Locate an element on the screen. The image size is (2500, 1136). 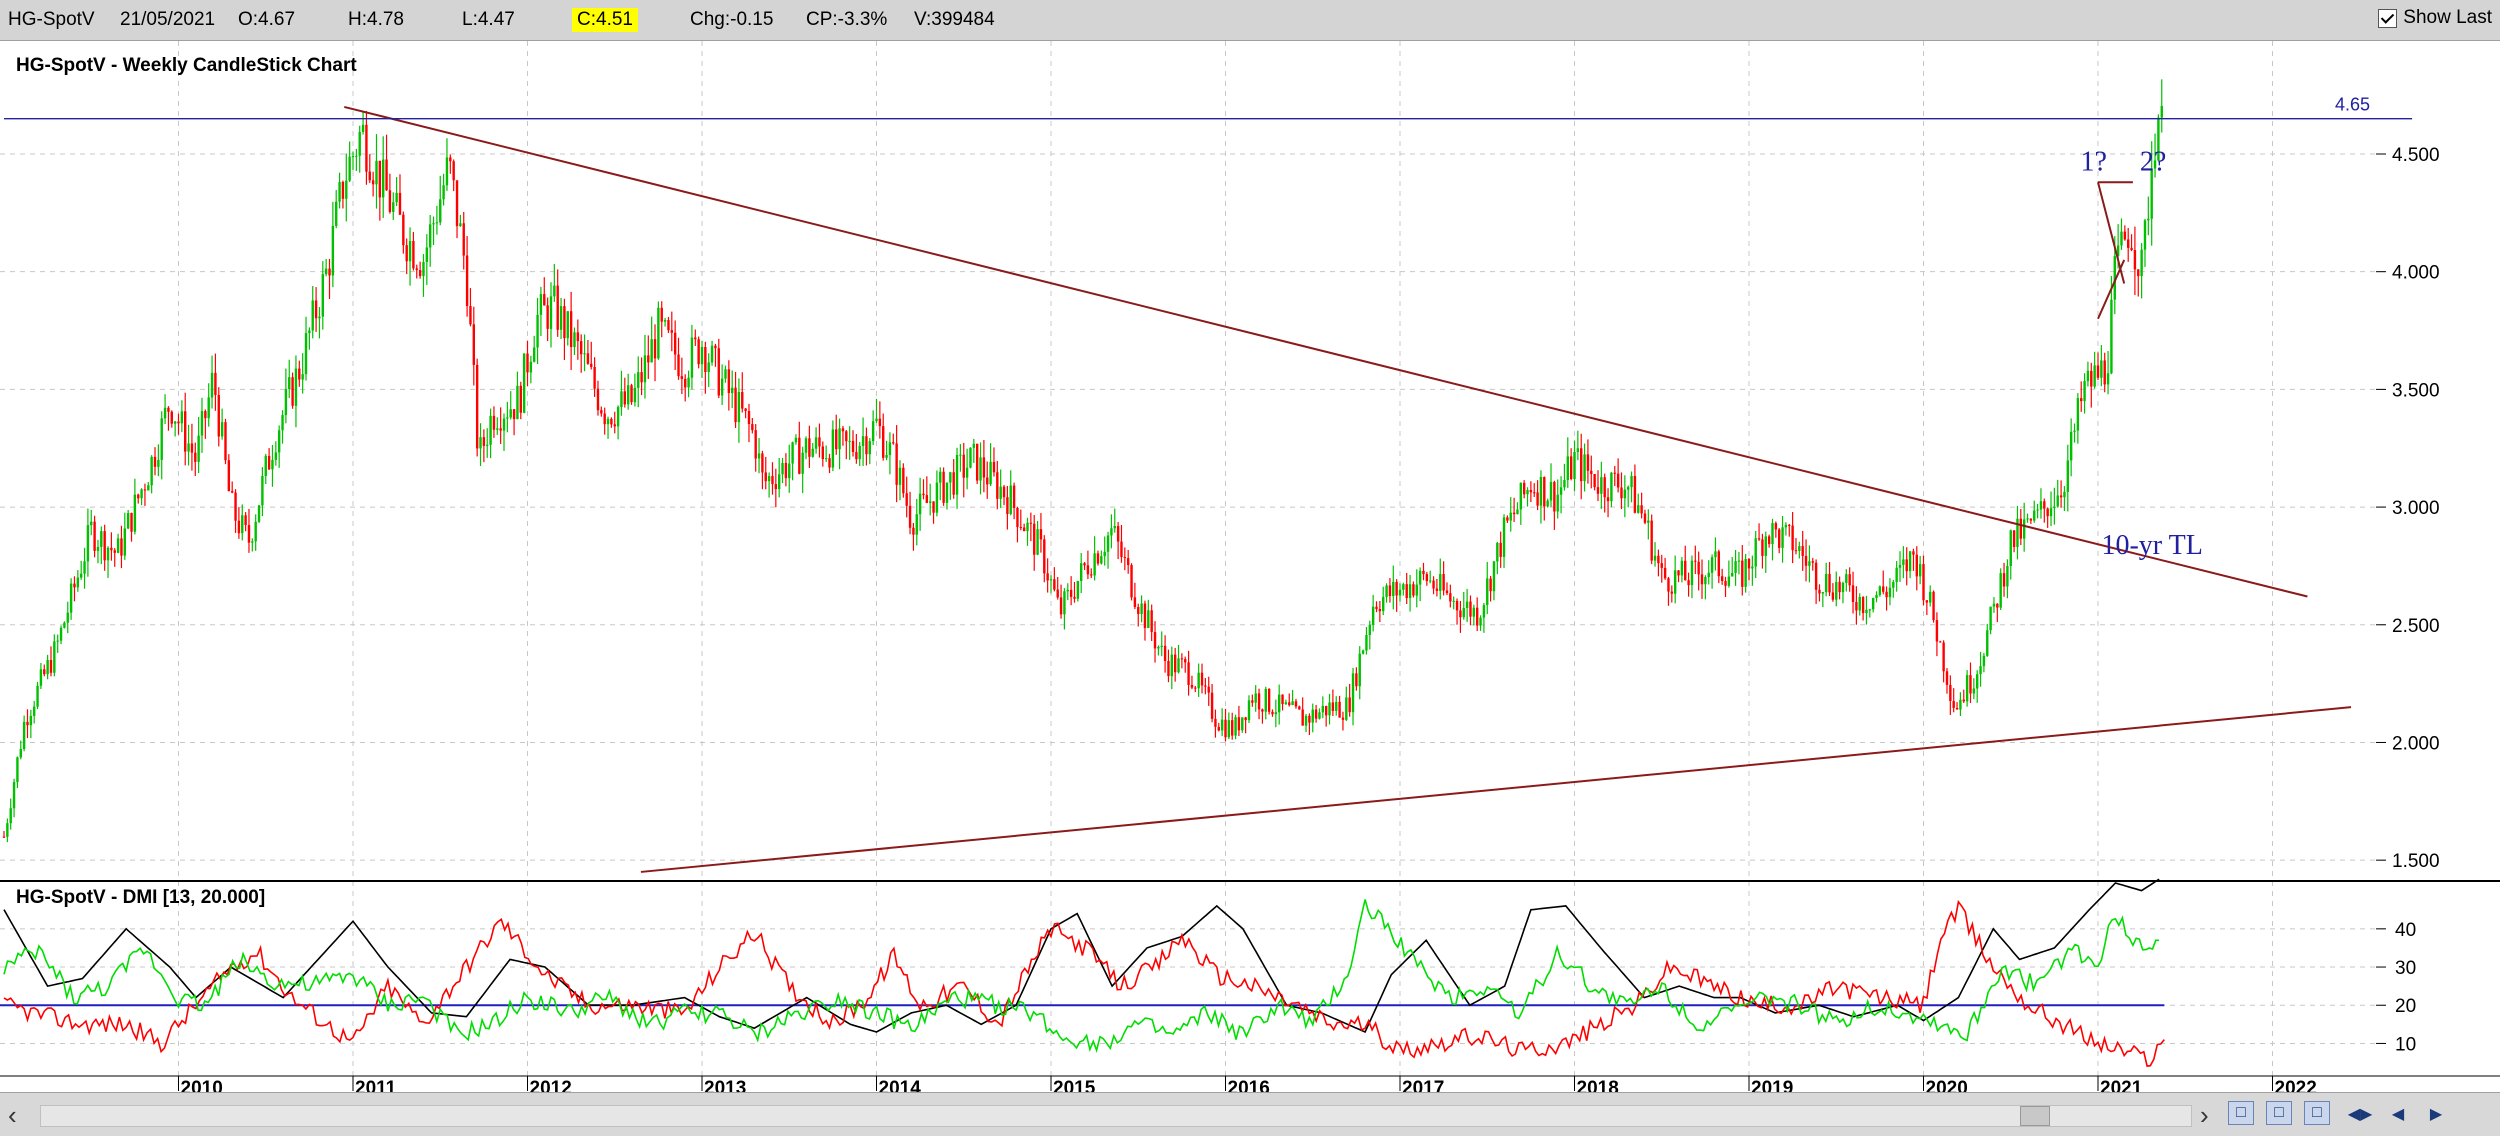
scroll-both-icon: ◀▶ is located at coordinates (2360, 1114).